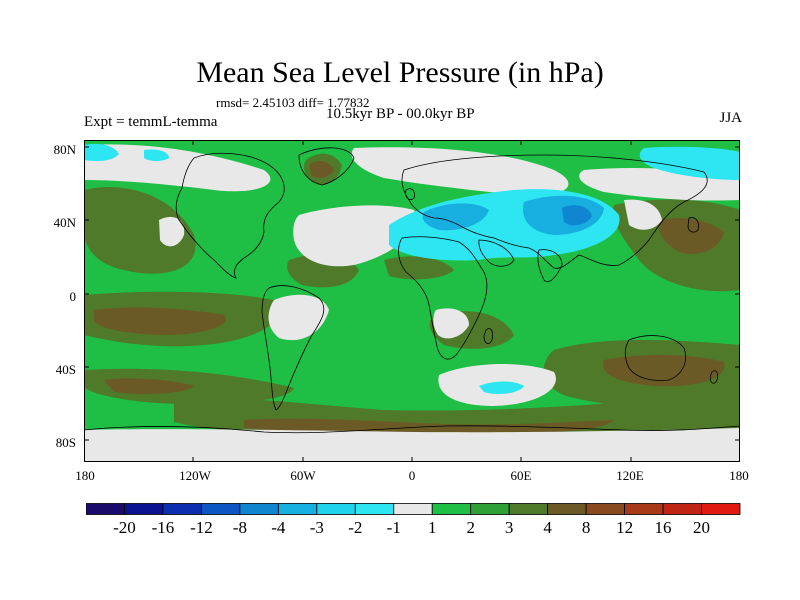  Describe the element at coordinates (410, 194) in the screenshot. I see `coastline-uk` at that location.